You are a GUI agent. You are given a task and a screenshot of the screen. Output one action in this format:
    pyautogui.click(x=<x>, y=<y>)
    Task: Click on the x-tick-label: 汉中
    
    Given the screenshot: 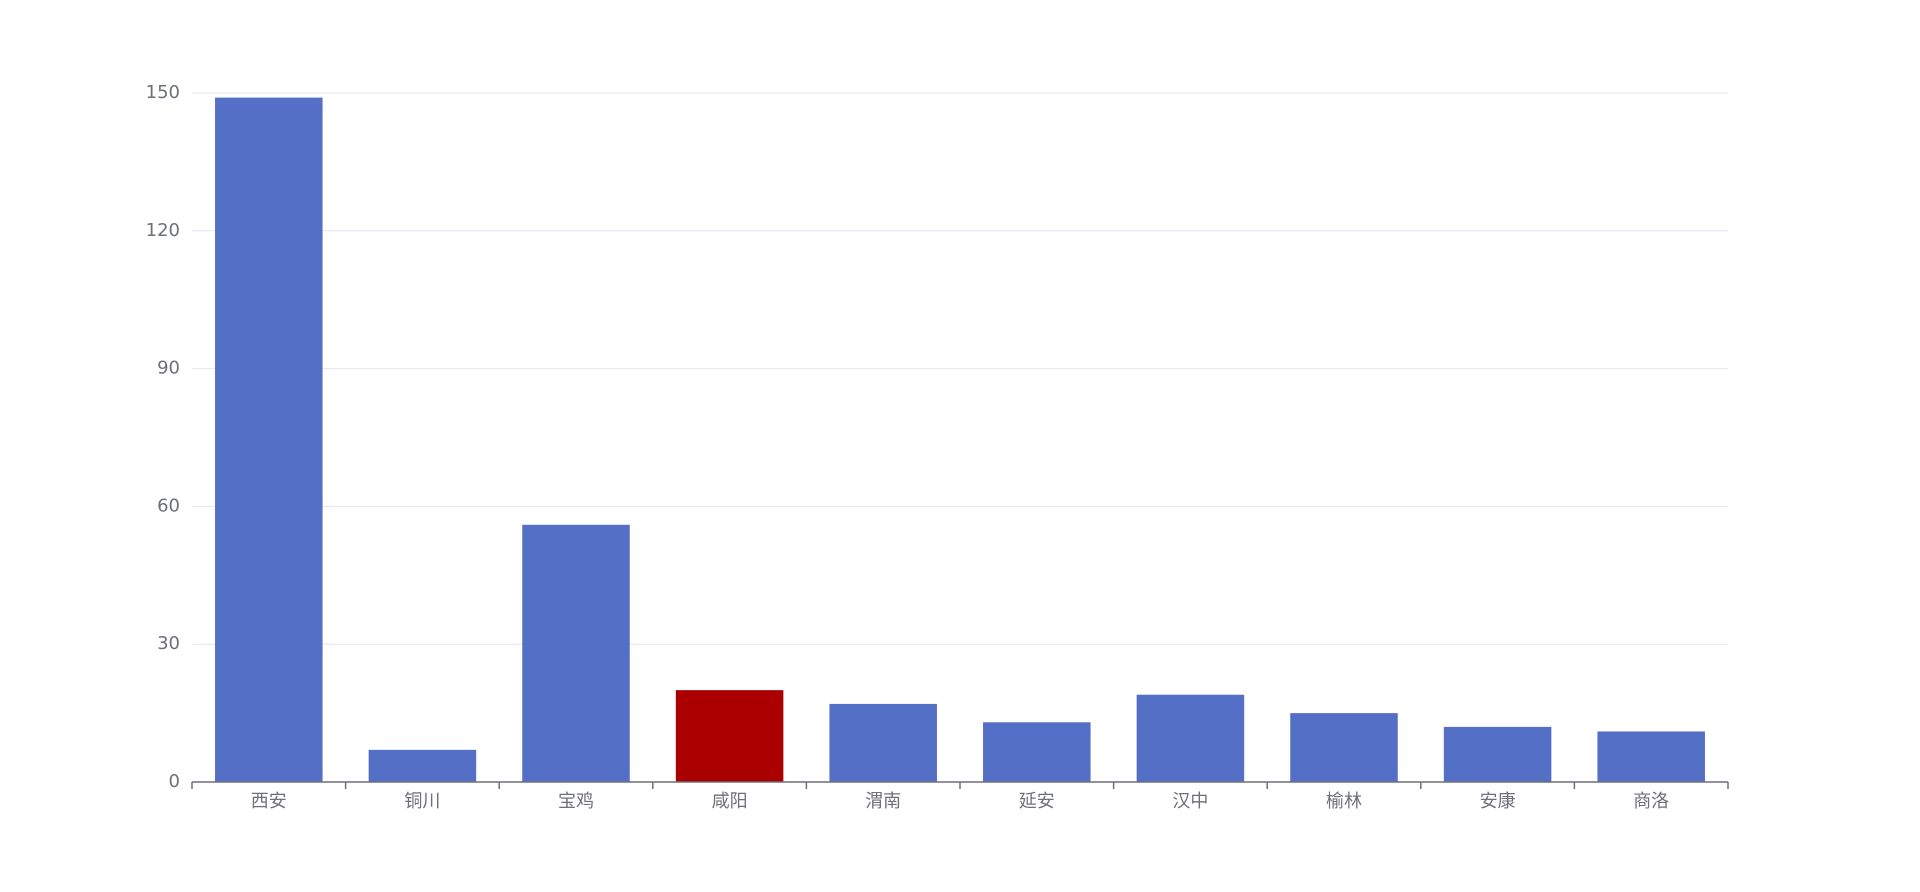 What is the action you would take?
    pyautogui.click(x=1190, y=801)
    